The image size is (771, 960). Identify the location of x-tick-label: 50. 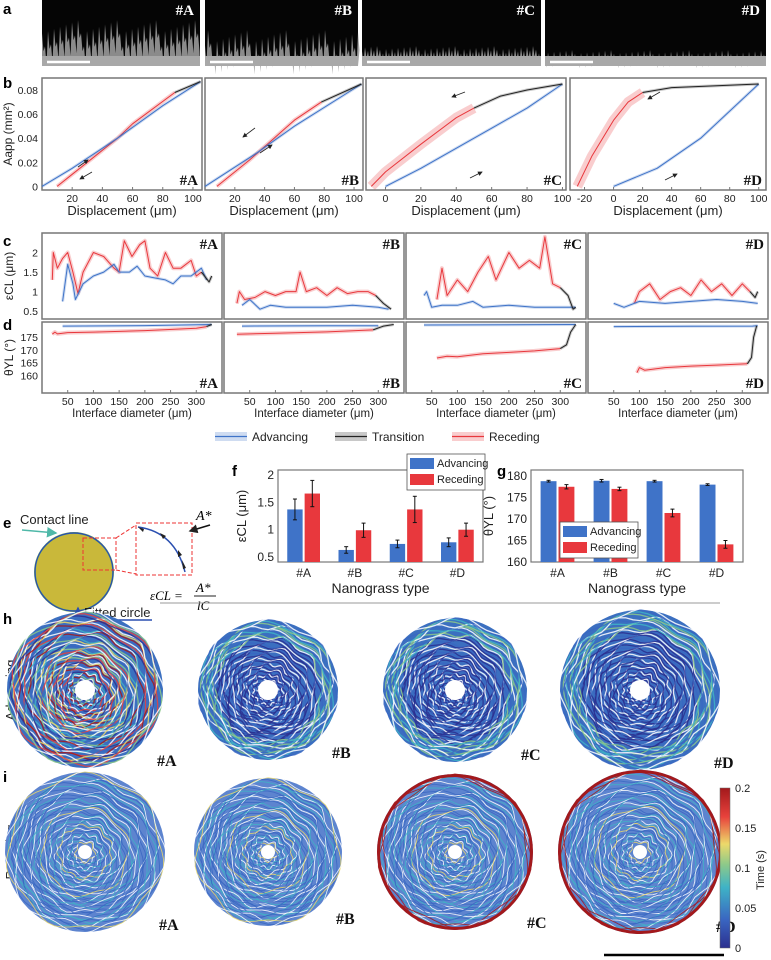
(432, 402).